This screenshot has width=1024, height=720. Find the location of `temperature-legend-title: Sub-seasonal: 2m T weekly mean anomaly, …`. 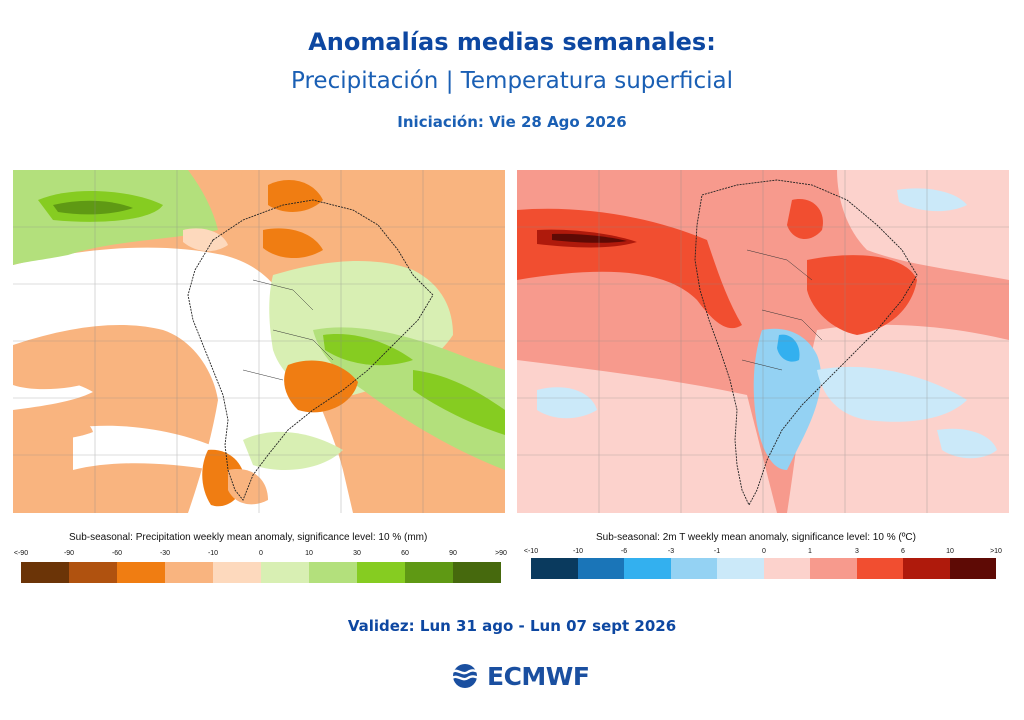

temperature-legend-title: Sub-seasonal: 2m T weekly mean anomaly, … is located at coordinates (756, 537).